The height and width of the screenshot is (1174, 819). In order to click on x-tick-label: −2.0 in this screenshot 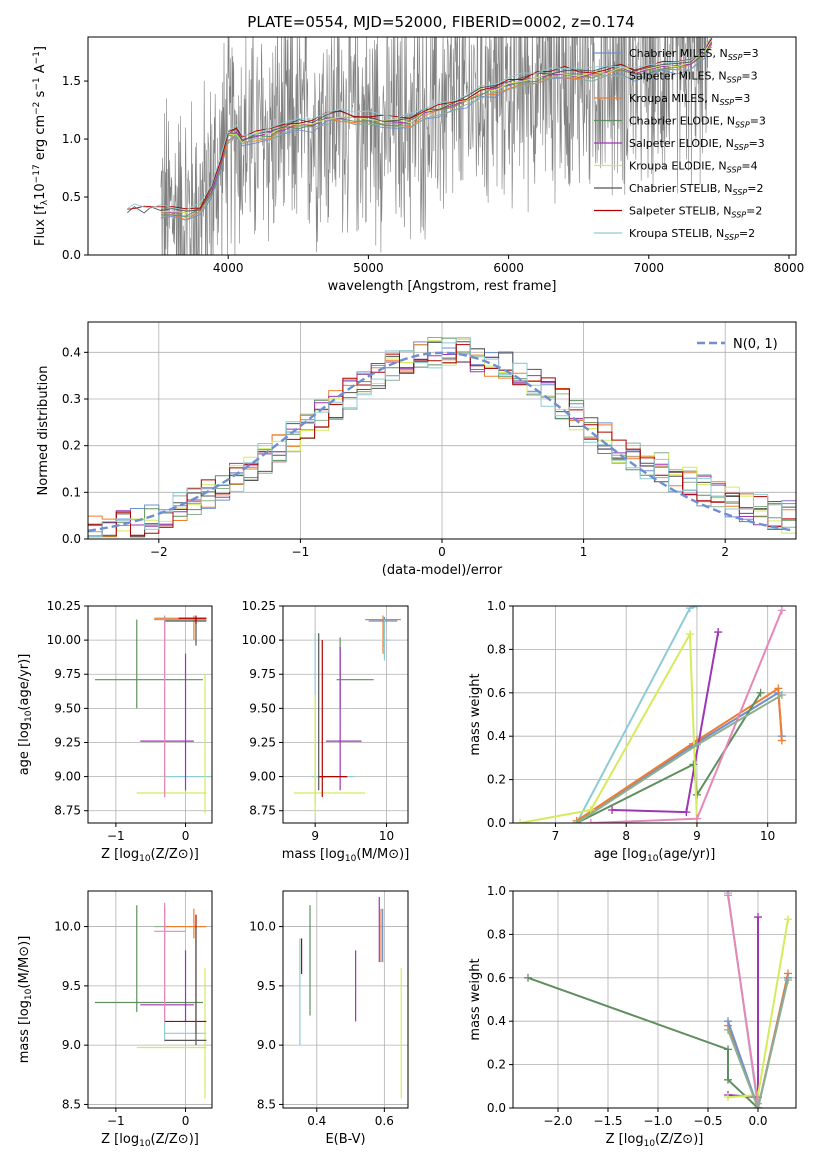, I will do `click(557, 1121)`.